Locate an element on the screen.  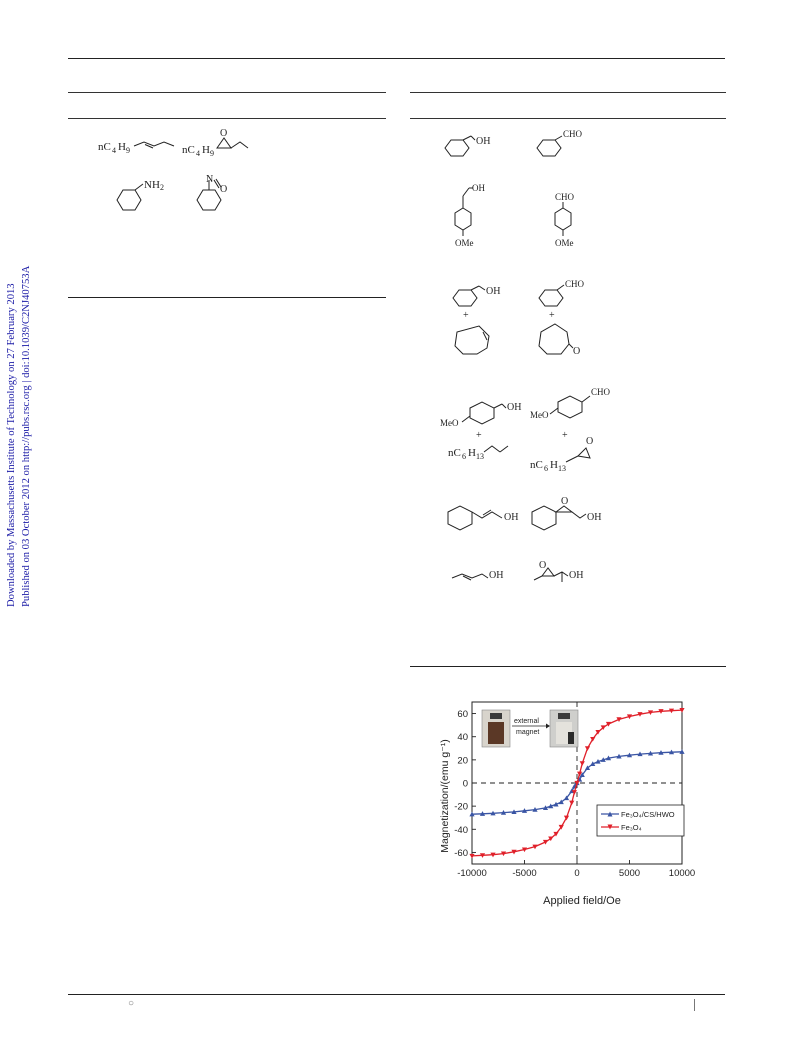
y-tick-label: -40 is located at coordinates (461, 830).